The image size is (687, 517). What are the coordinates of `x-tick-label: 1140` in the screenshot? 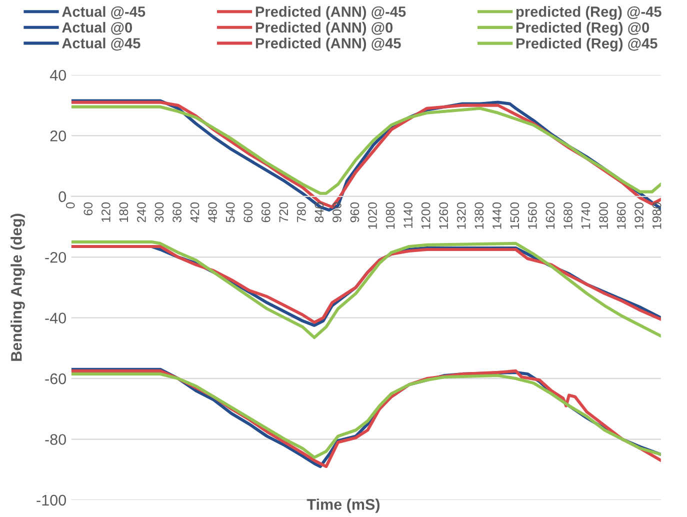 It's located at (408, 215).